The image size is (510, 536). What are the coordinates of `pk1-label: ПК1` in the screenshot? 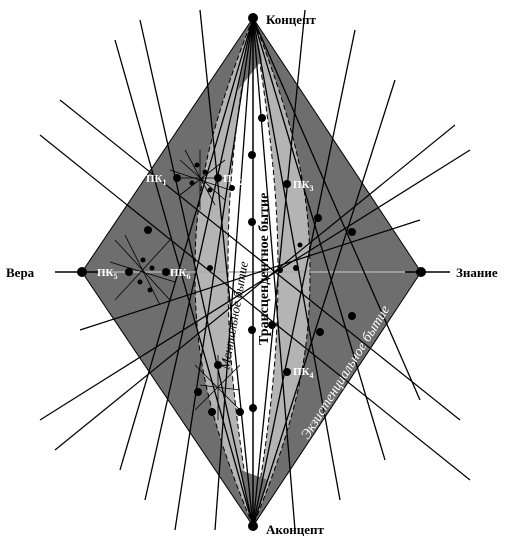 It's located at (156, 180).